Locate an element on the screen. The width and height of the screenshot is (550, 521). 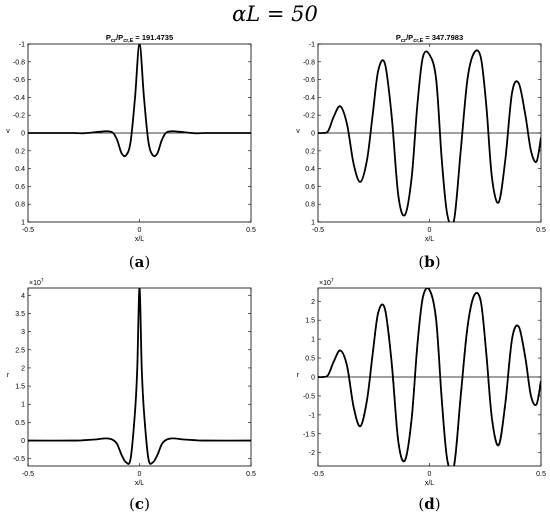
panel-title: Pcr/Pcr,E = 347.7983 is located at coordinates (429, 38).